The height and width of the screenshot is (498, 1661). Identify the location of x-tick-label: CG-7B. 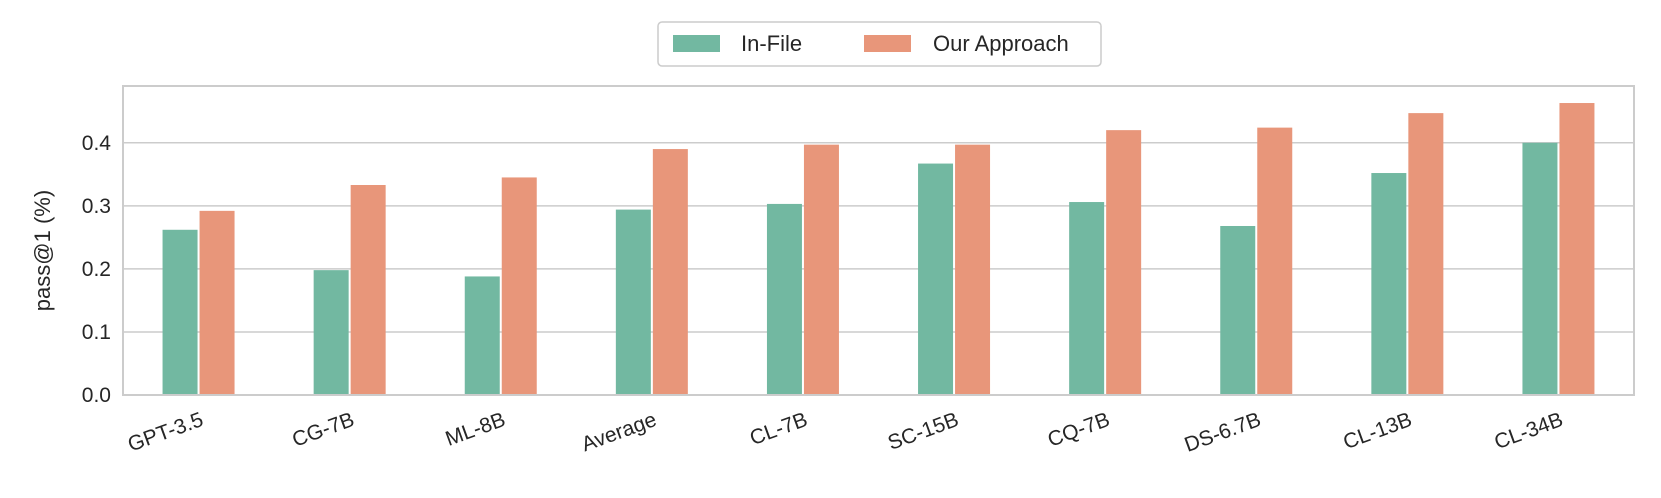
(323, 430).